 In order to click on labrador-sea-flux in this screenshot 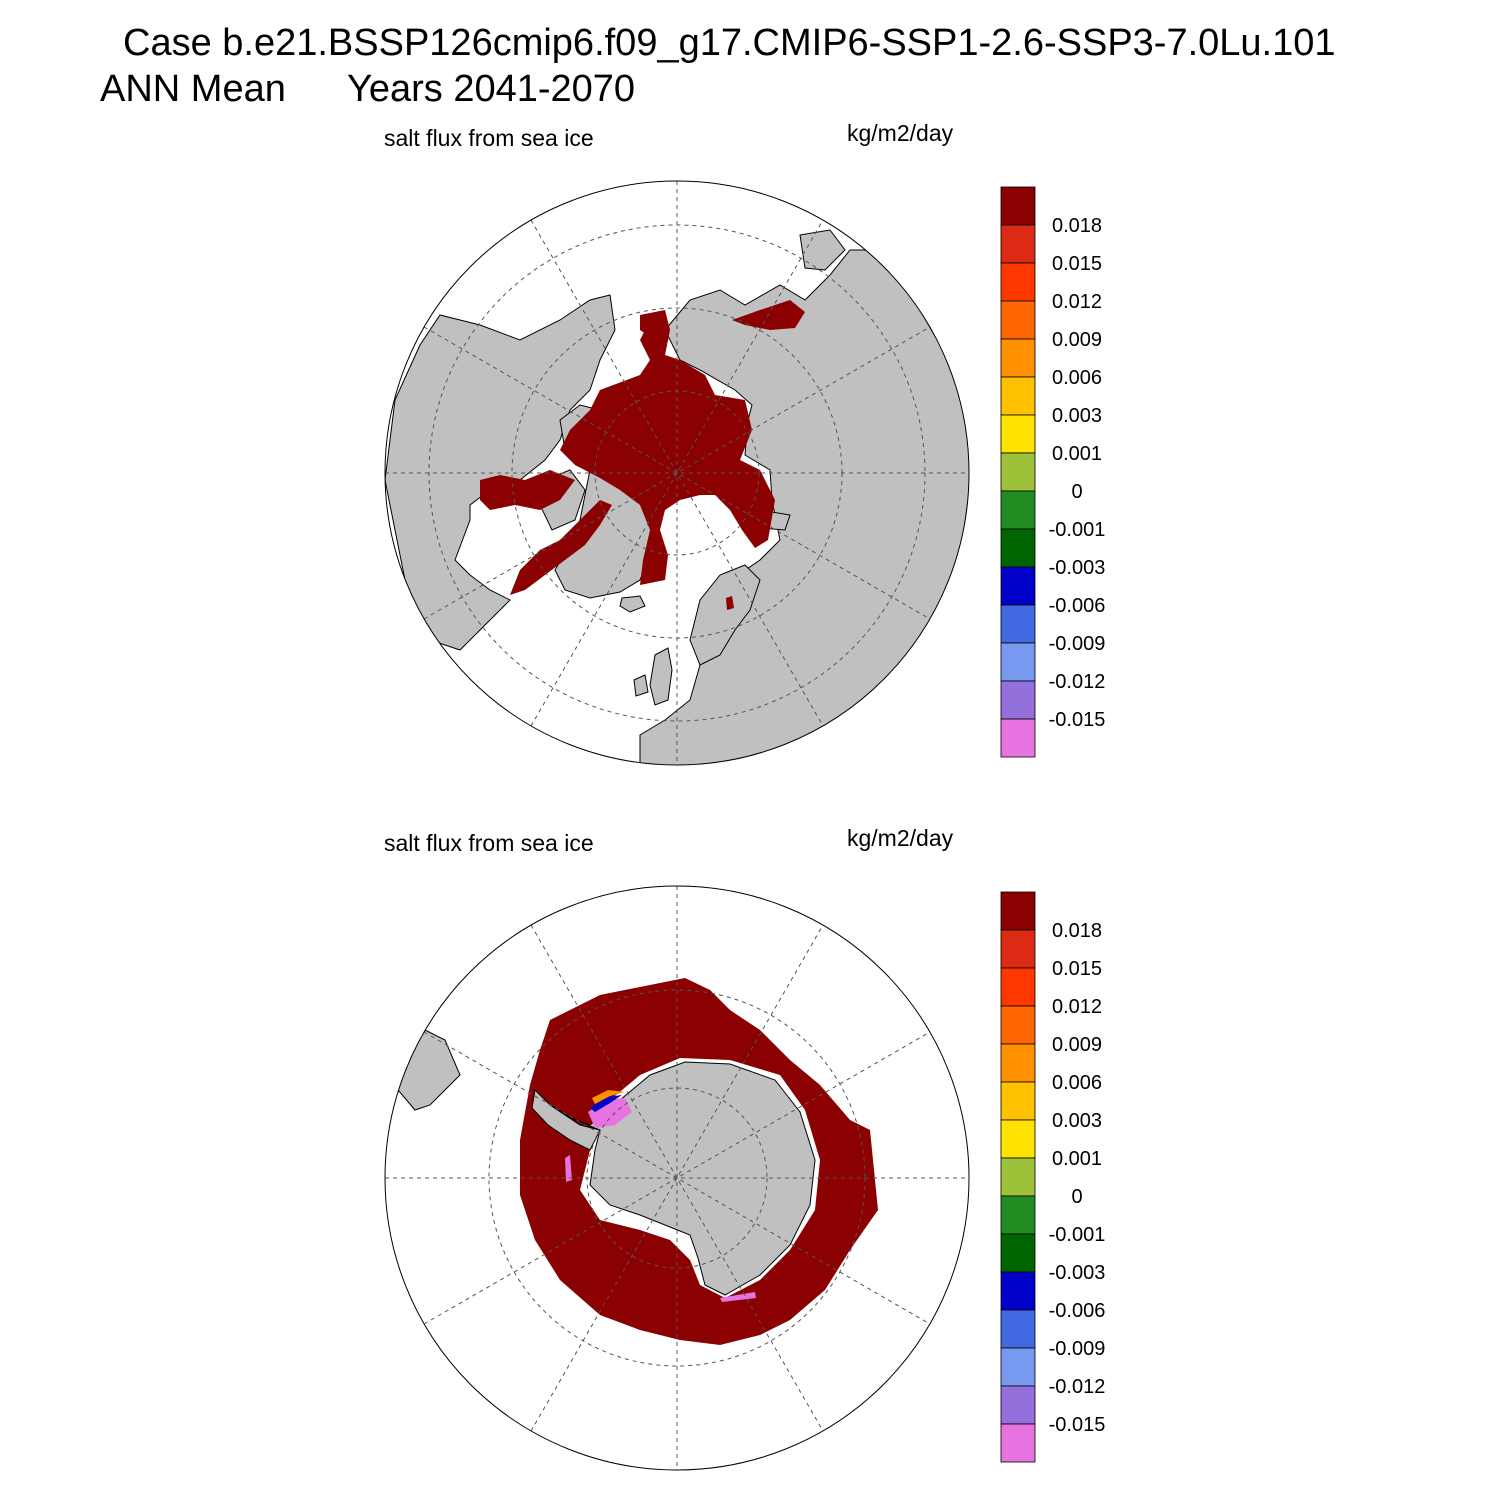, I will do `click(561, 547)`.